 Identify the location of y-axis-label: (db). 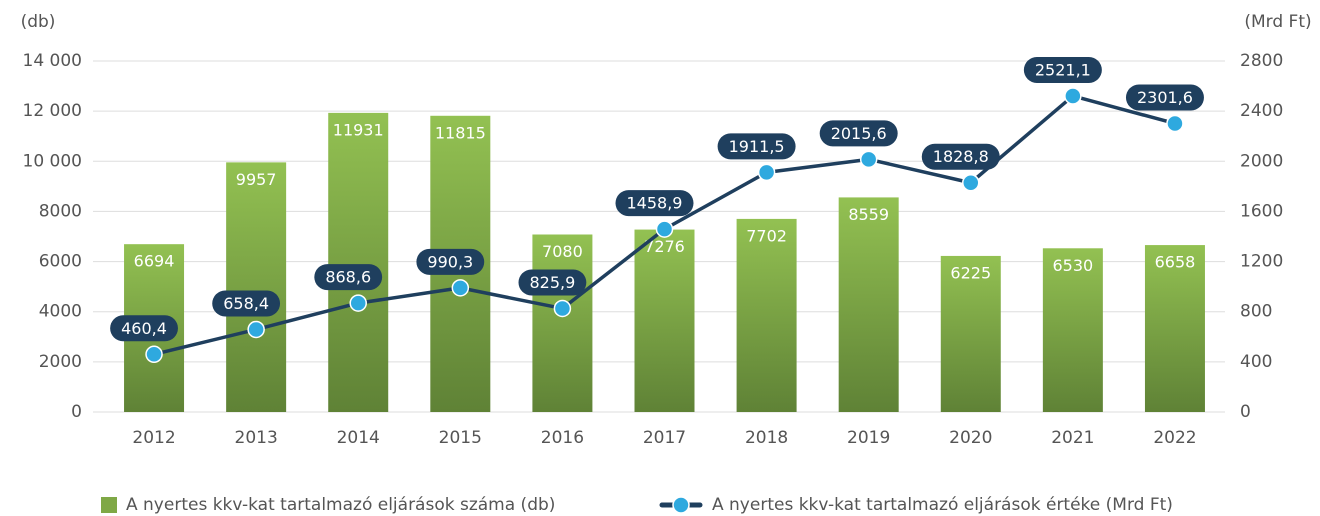
(38, 22).